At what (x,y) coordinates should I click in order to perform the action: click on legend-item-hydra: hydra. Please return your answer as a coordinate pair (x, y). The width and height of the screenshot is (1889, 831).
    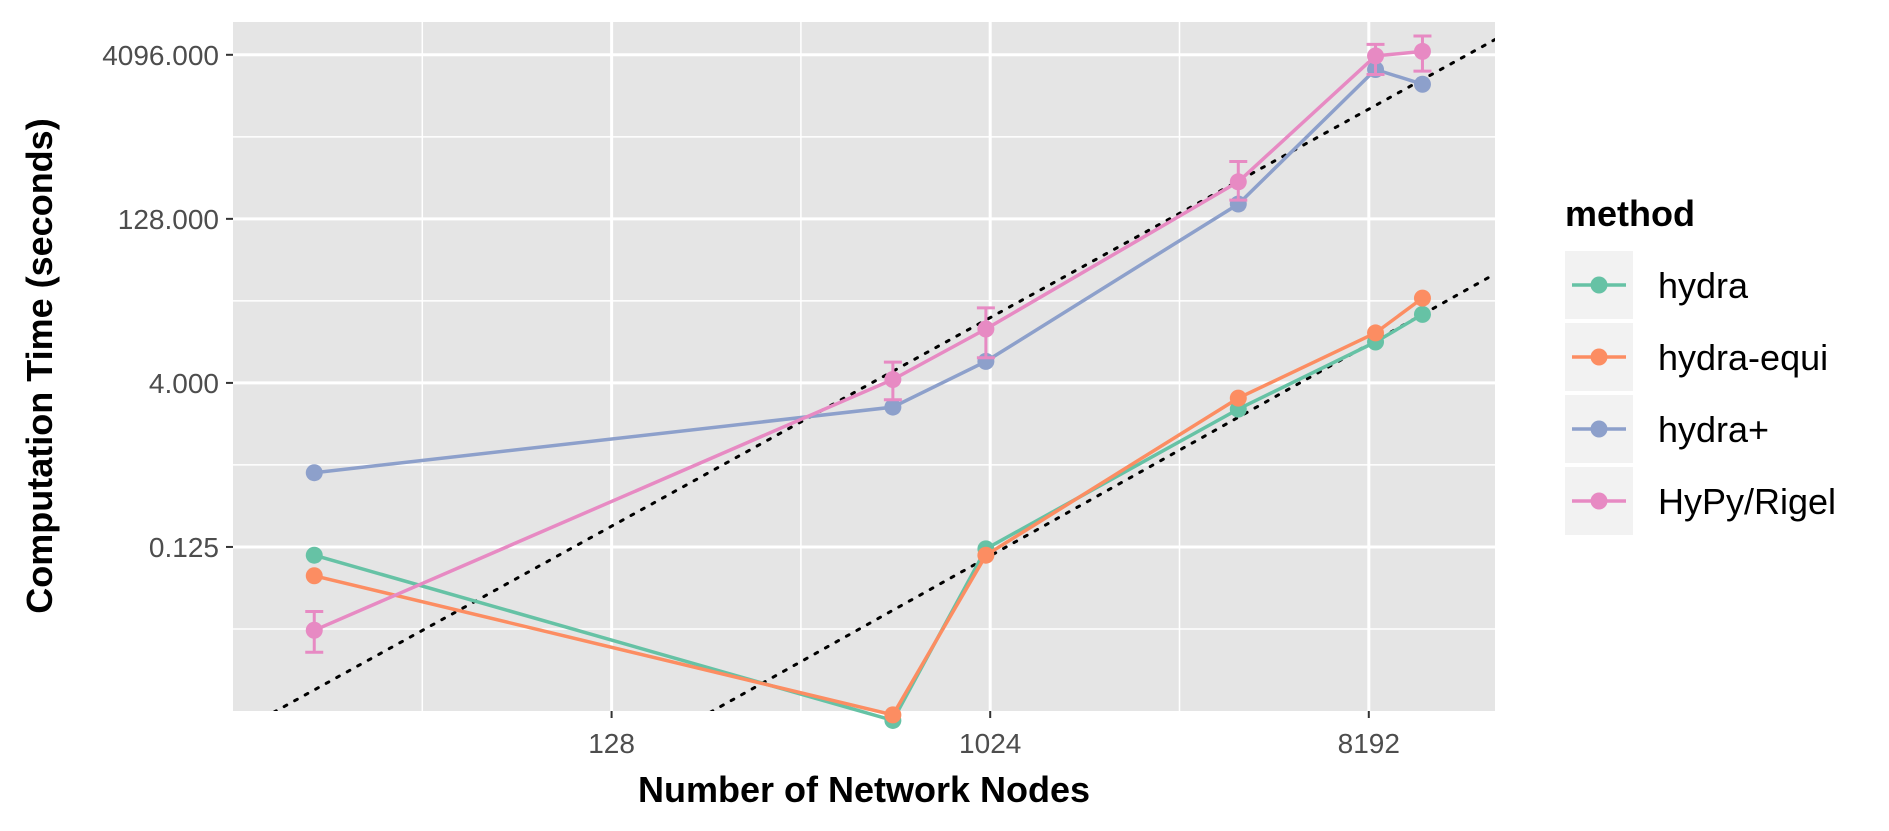
    Looking at the image, I should click on (1657, 285).